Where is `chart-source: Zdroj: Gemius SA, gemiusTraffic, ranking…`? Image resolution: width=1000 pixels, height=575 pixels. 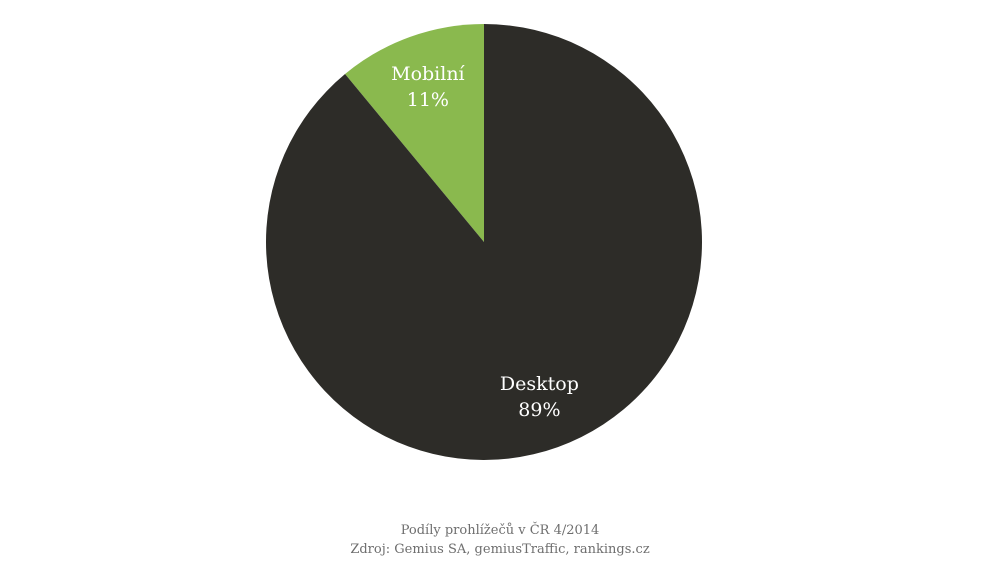
chart-source: Zdroj: Gemius SA, gemiusTraffic, ranking… is located at coordinates (500, 549).